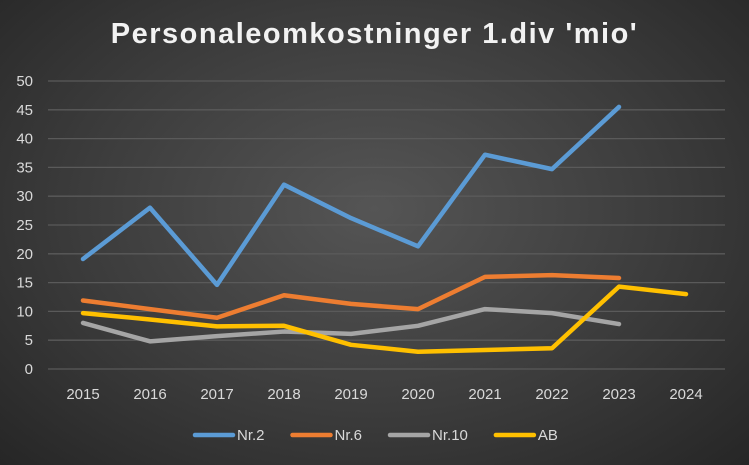 Image resolution: width=749 pixels, height=465 pixels. What do you see at coordinates (548, 435) in the screenshot?
I see `legend-label: AB` at bounding box center [548, 435].